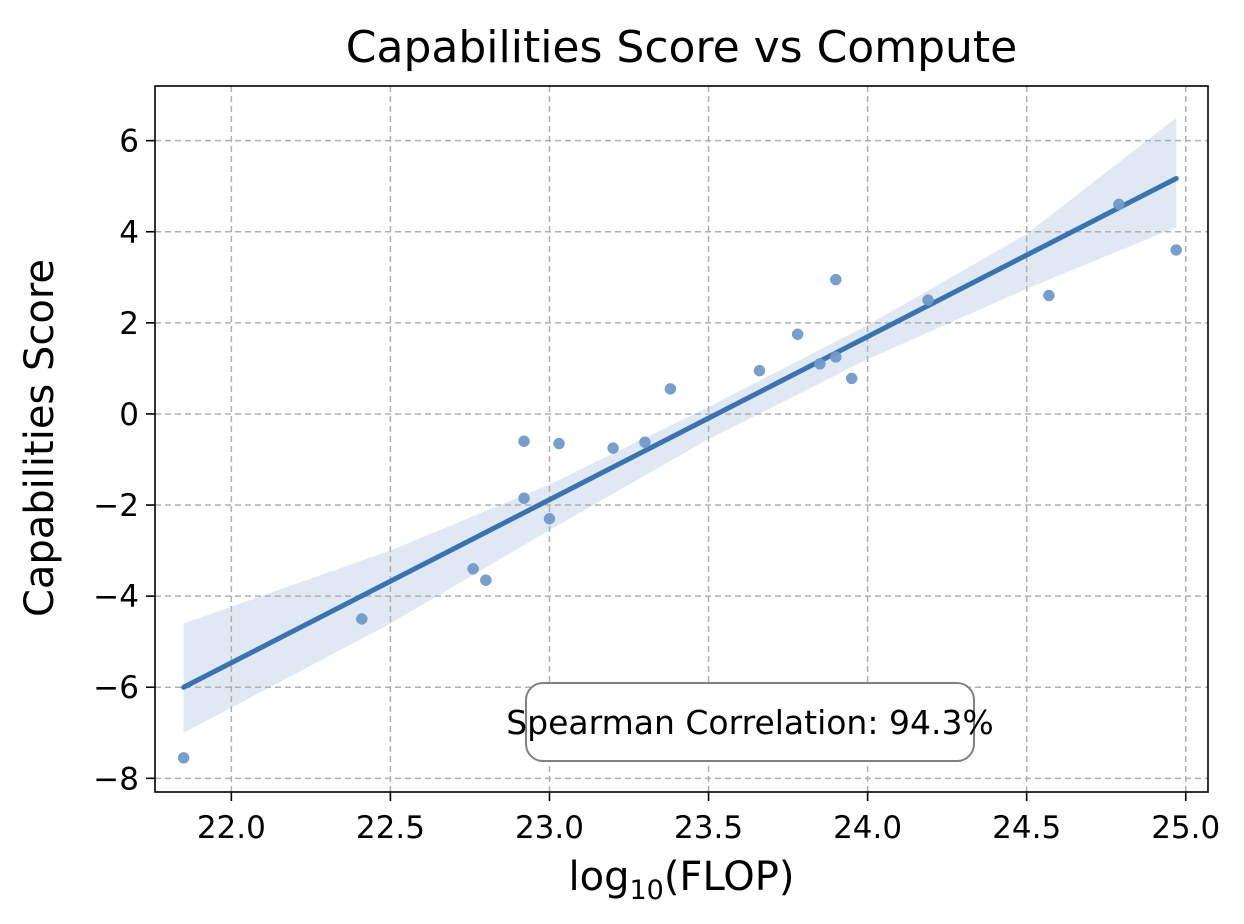  What do you see at coordinates (1026, 828) in the screenshot?
I see `x-tick-label-5: 24.5` at bounding box center [1026, 828].